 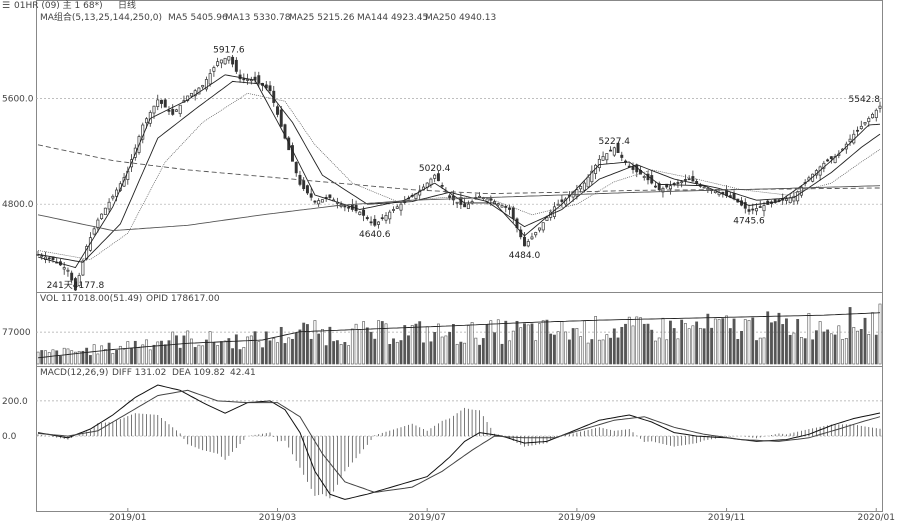 What do you see at coordinates (726, 517) in the screenshot?
I see `x-tick-label: 2019/11` at bounding box center [726, 517].